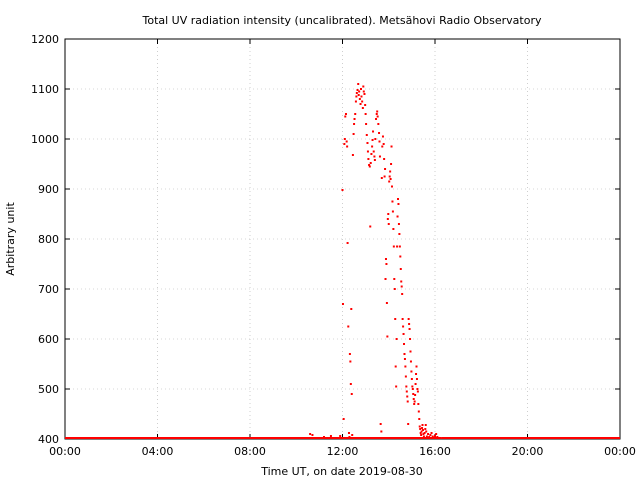  Describe the element at coordinates (620, 451) in the screenshot. I see `x-tick-label: 00:00` at that location.